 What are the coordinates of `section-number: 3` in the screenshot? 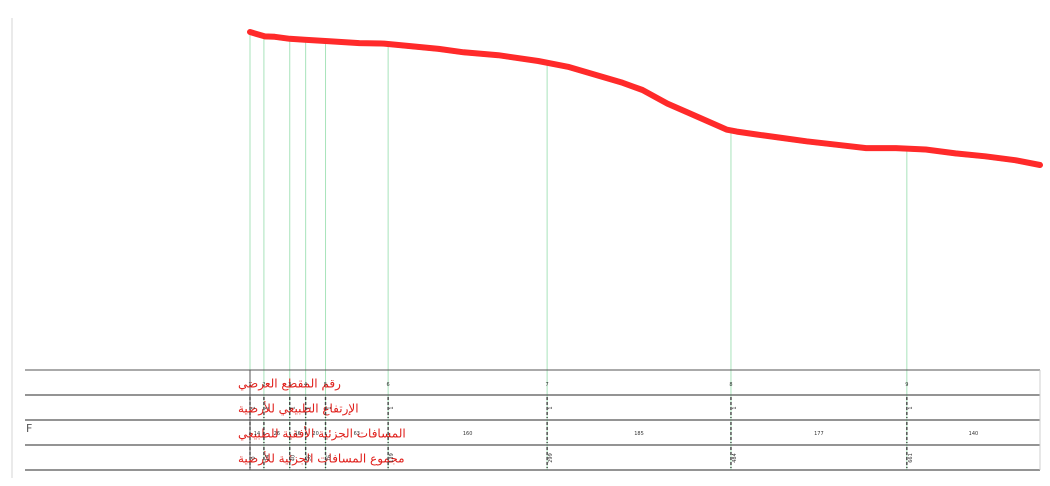 It's located at (289, 385).